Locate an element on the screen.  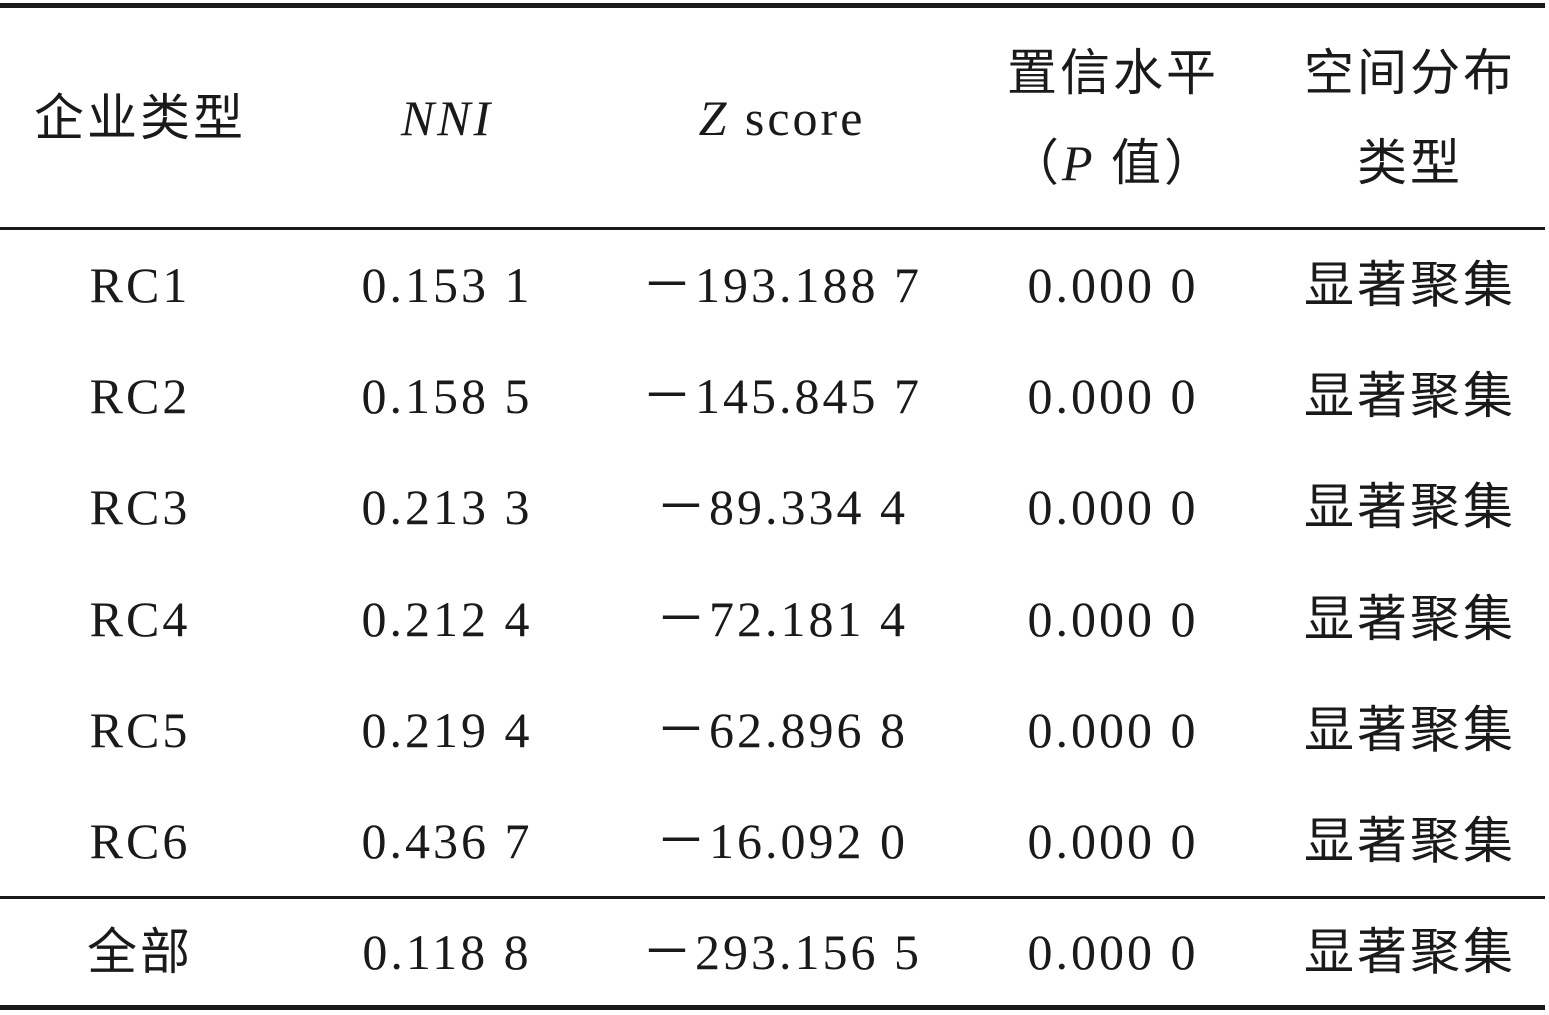
table-cell: －145.845 7 is located at coordinates (782, 396).